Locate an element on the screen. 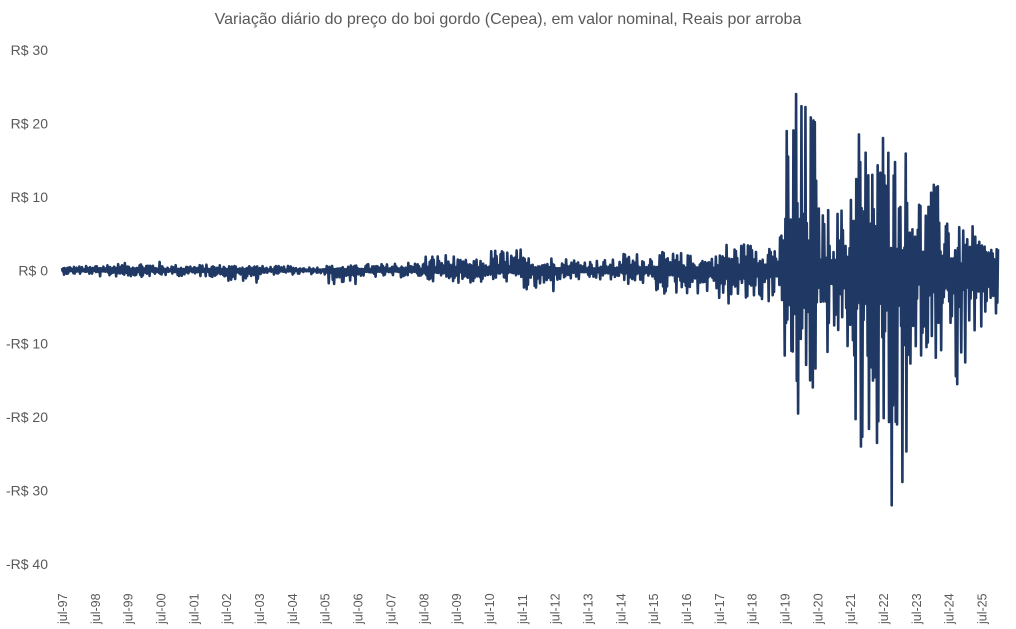 The image size is (1016, 629). x-tick-label: jul-11 is located at coordinates (523, 609).